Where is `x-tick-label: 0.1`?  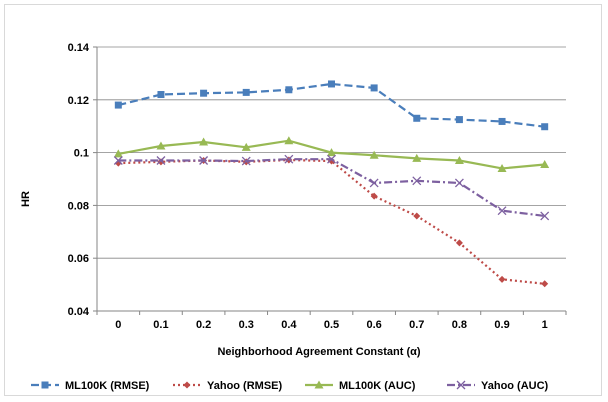 x-tick-label: 0.1 is located at coordinates (160, 325).